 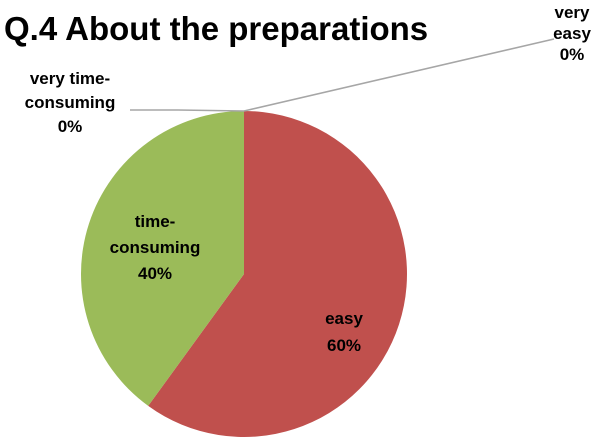 I want to click on data-label-easy: easy 60%, so click(x=344, y=332).